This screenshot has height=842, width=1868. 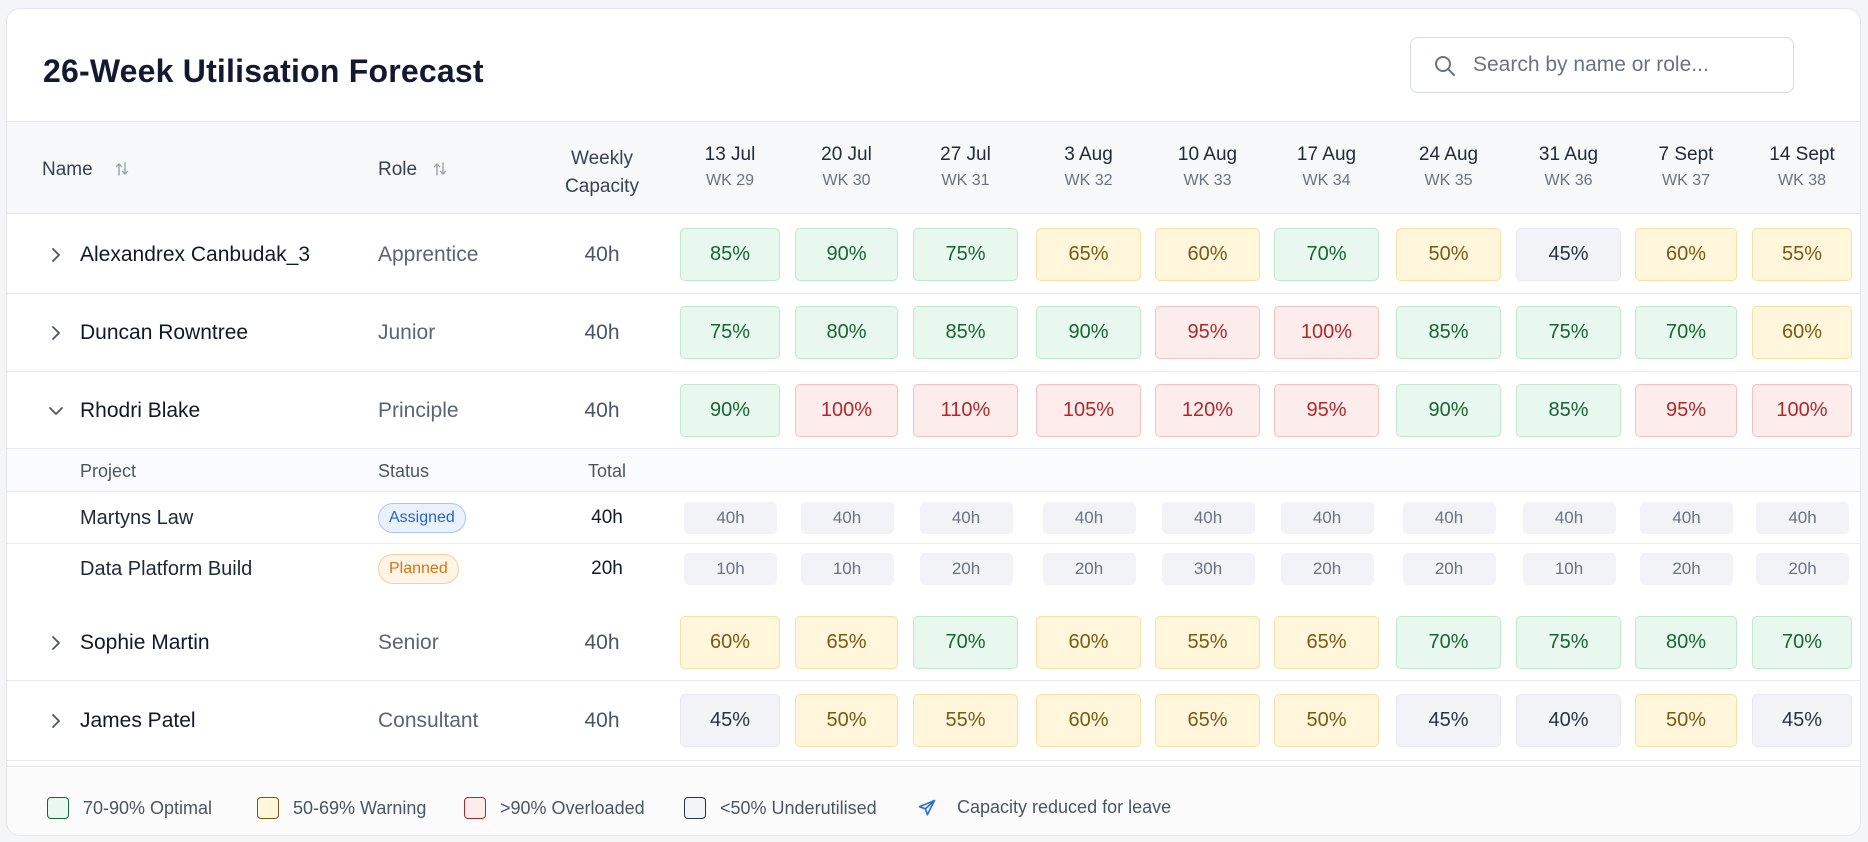 I want to click on week-column-header: 31 Aug WK 36, so click(x=1569, y=167).